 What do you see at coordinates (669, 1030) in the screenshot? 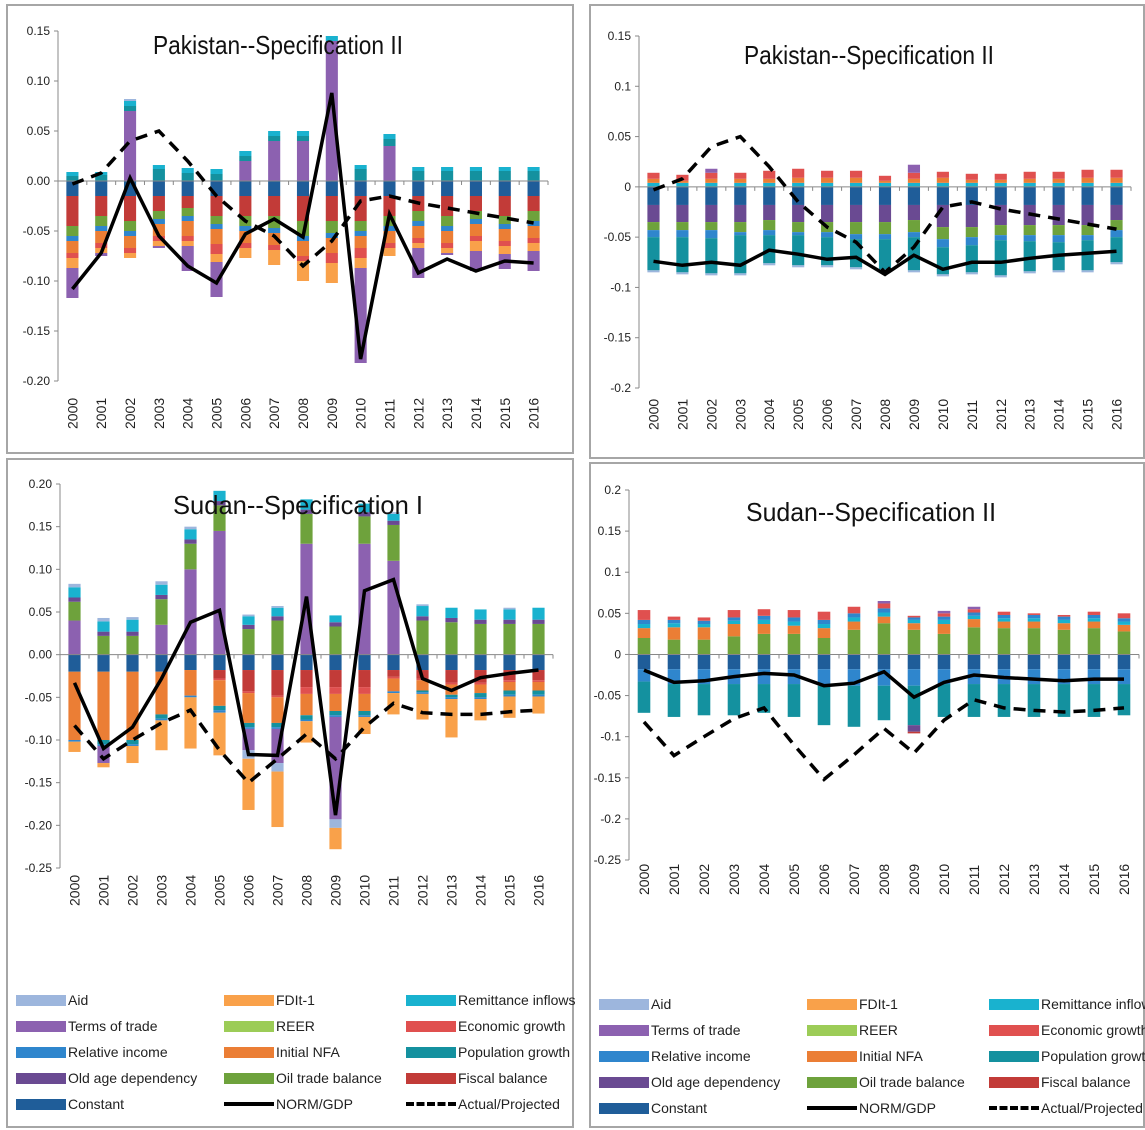
I see `legend-item: Terms of trade` at bounding box center [669, 1030].